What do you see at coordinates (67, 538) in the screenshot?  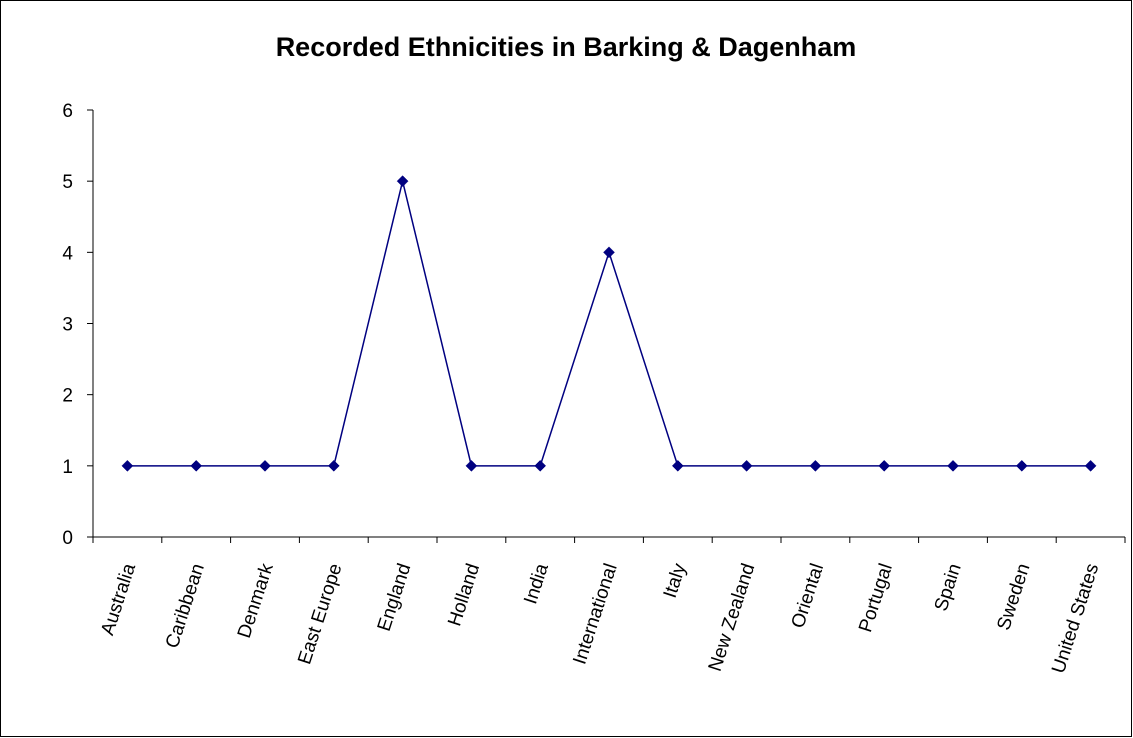 I see `y-tick-label: 0` at bounding box center [67, 538].